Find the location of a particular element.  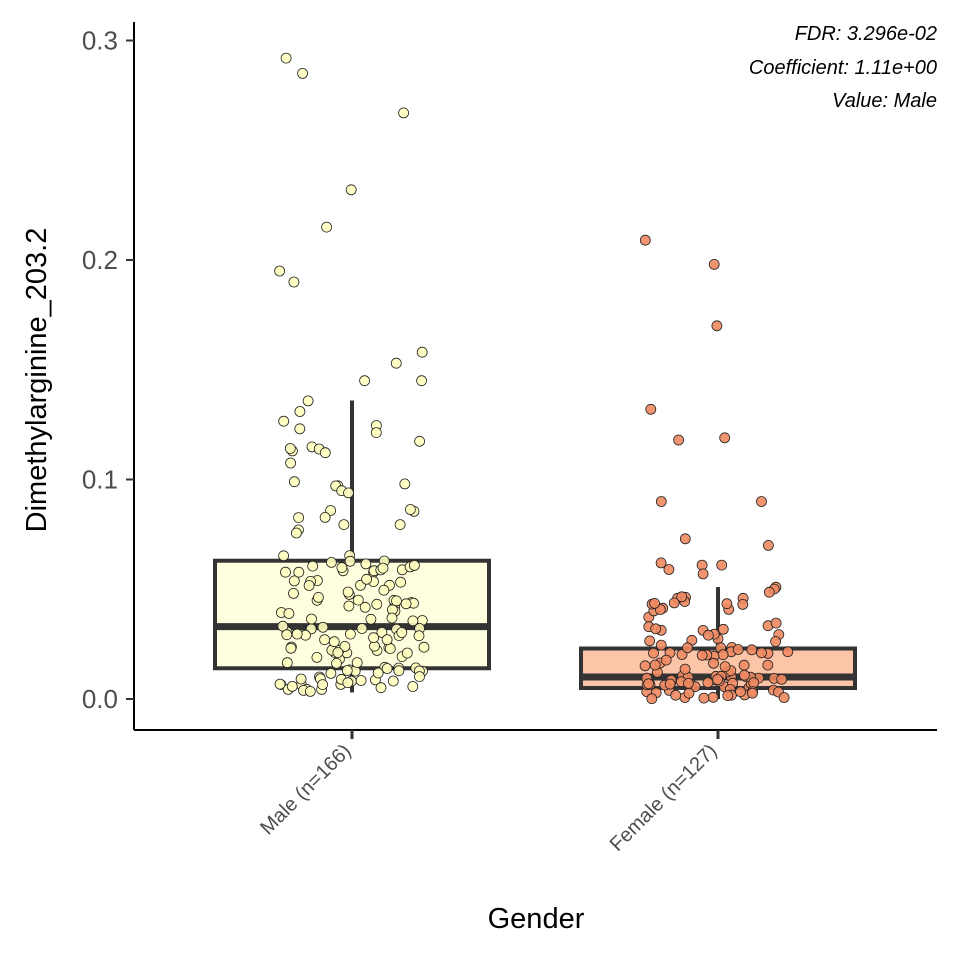

x-tick-label: Female (n=127) is located at coordinates (664, 798).